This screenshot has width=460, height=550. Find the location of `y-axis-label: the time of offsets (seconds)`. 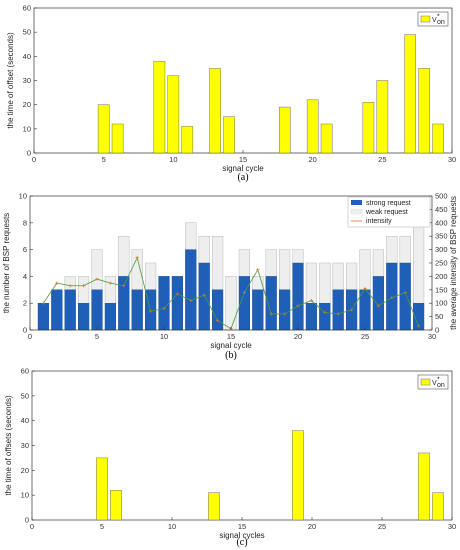

y-axis-label: the time of offsets (seconds) is located at coordinates (8, 445).